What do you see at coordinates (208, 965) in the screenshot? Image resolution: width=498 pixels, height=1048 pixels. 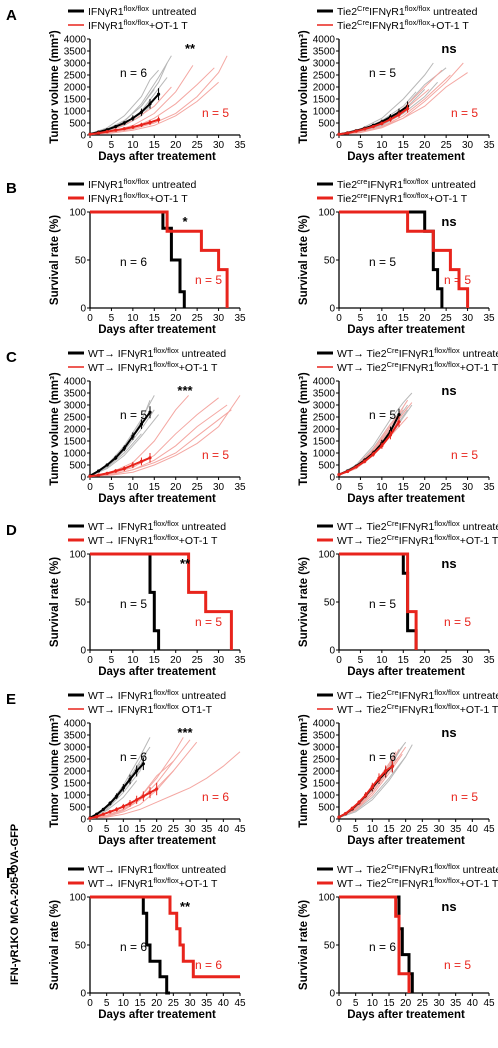 I see `n-treated-label: n = 6` at bounding box center [208, 965].